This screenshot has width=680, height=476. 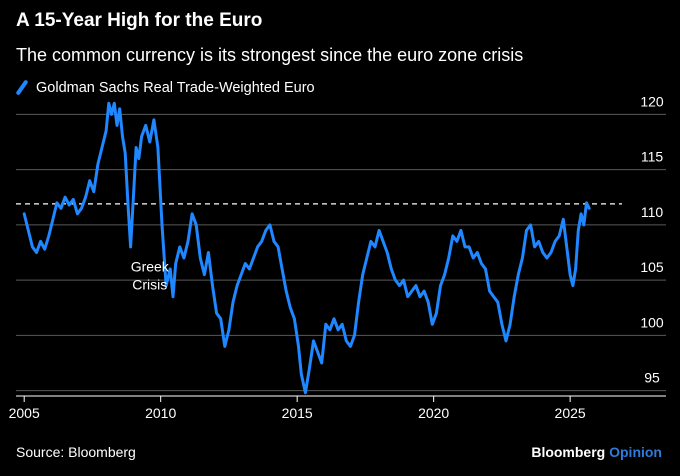 I want to click on x-tick-label: 2025, so click(x=570, y=413).